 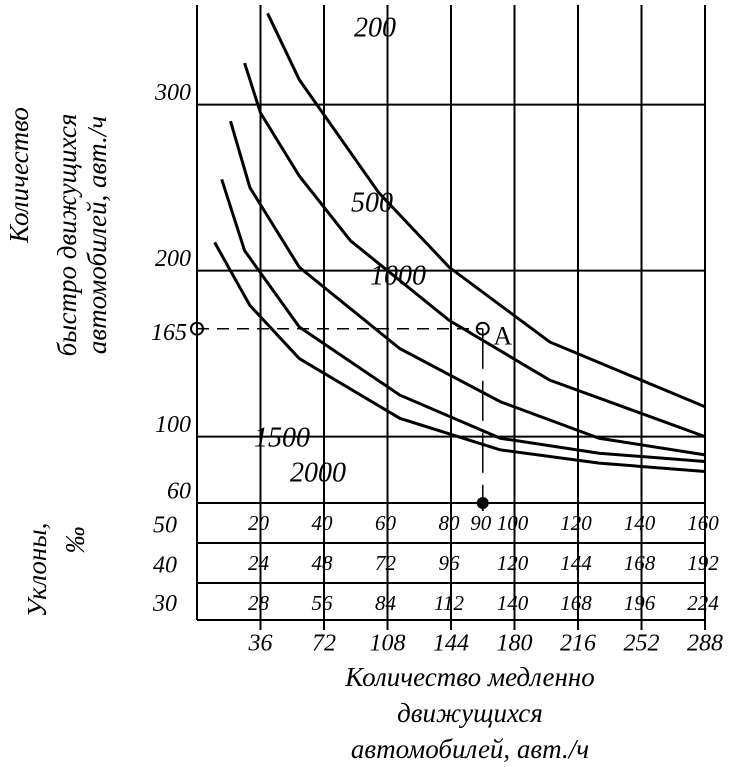 I want to click on point-y-label: 165, so click(x=169, y=333).